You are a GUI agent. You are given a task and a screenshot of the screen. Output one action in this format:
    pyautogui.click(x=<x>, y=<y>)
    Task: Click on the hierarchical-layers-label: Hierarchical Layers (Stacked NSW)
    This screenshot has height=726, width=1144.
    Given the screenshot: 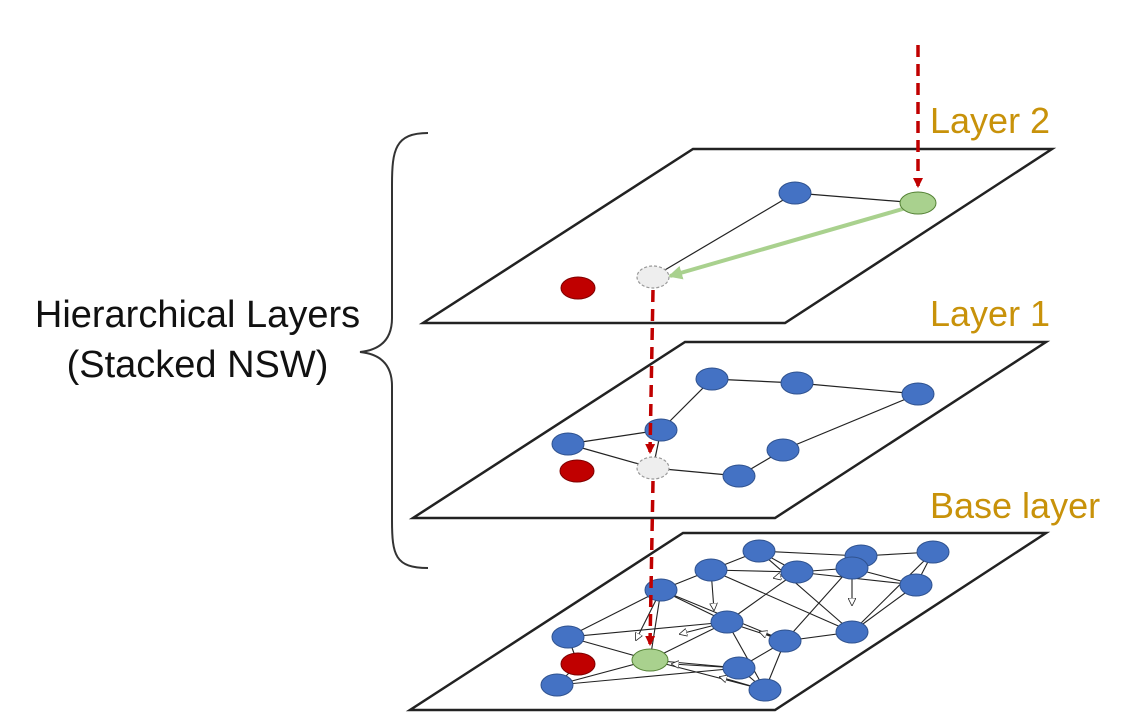 What is the action you would take?
    pyautogui.click(x=197, y=340)
    